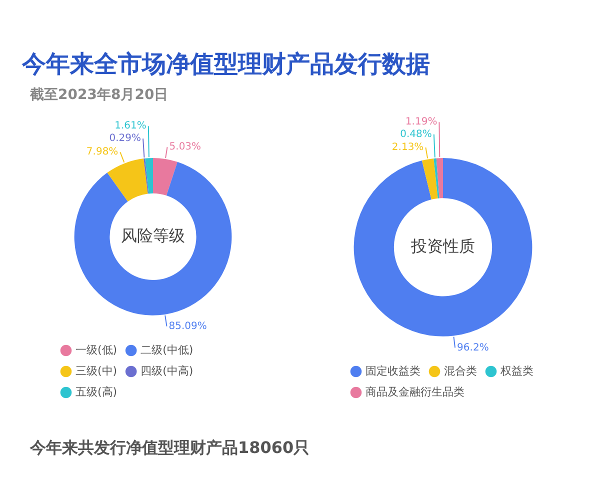 Image resolution: width=600 pixels, height=480 pixels. I want to click on legend-label: 一级(低), so click(97, 349).